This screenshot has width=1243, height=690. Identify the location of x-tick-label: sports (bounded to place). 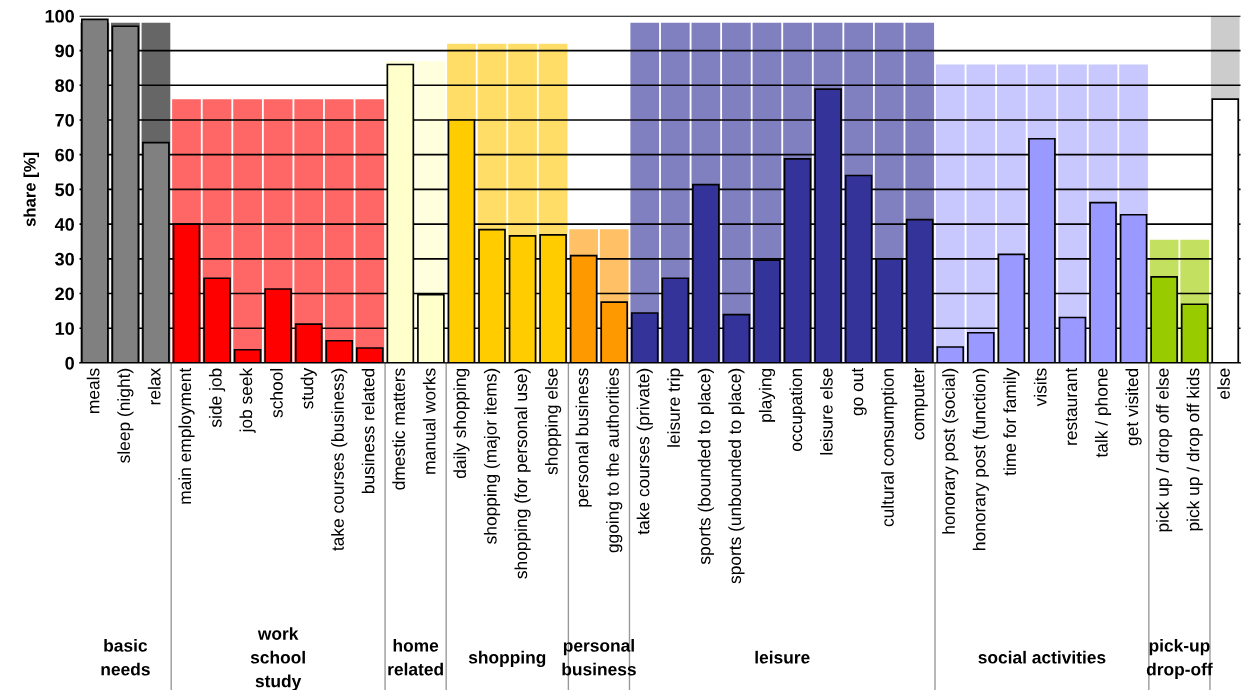
(705, 466).